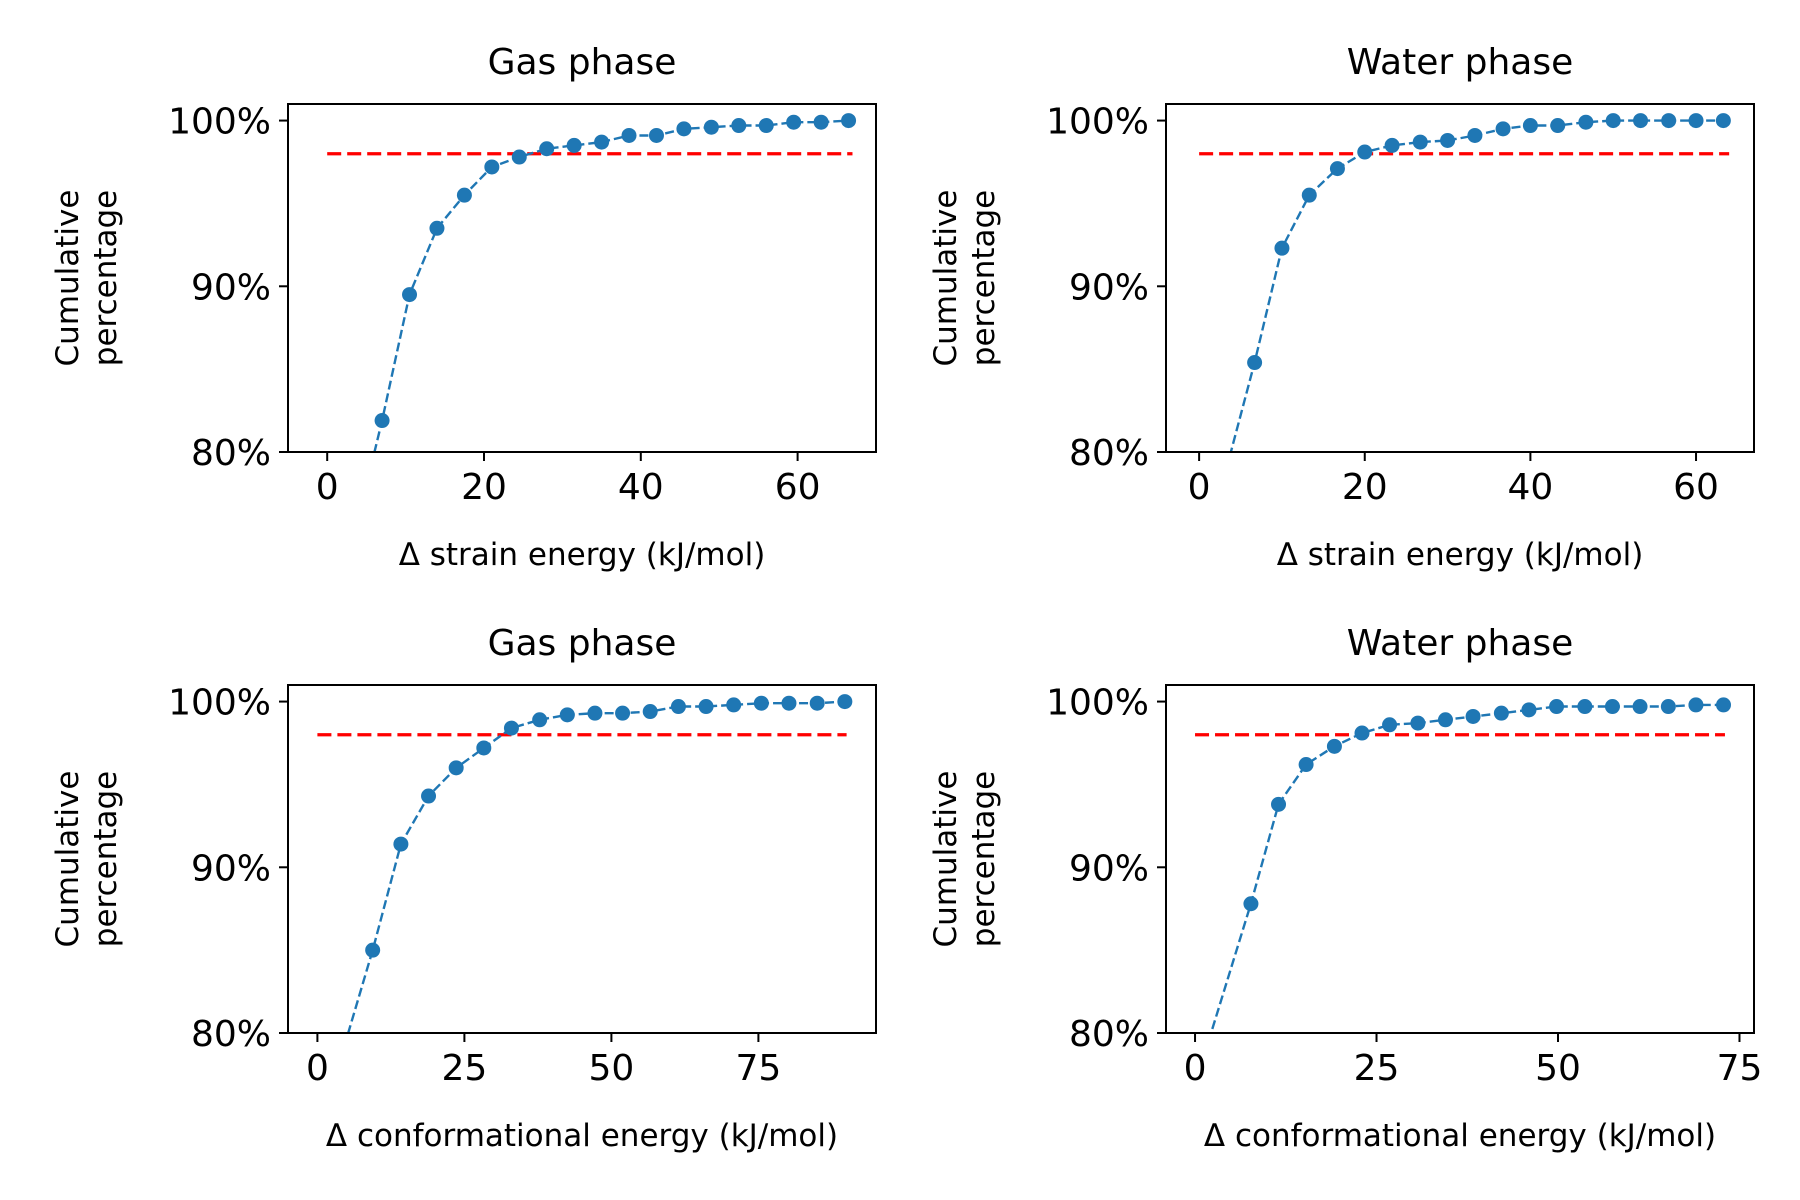 The width and height of the screenshot is (1800, 1200). What do you see at coordinates (984, 278) in the screenshot?
I see `y-axis-label-line: percentage` at bounding box center [984, 278].